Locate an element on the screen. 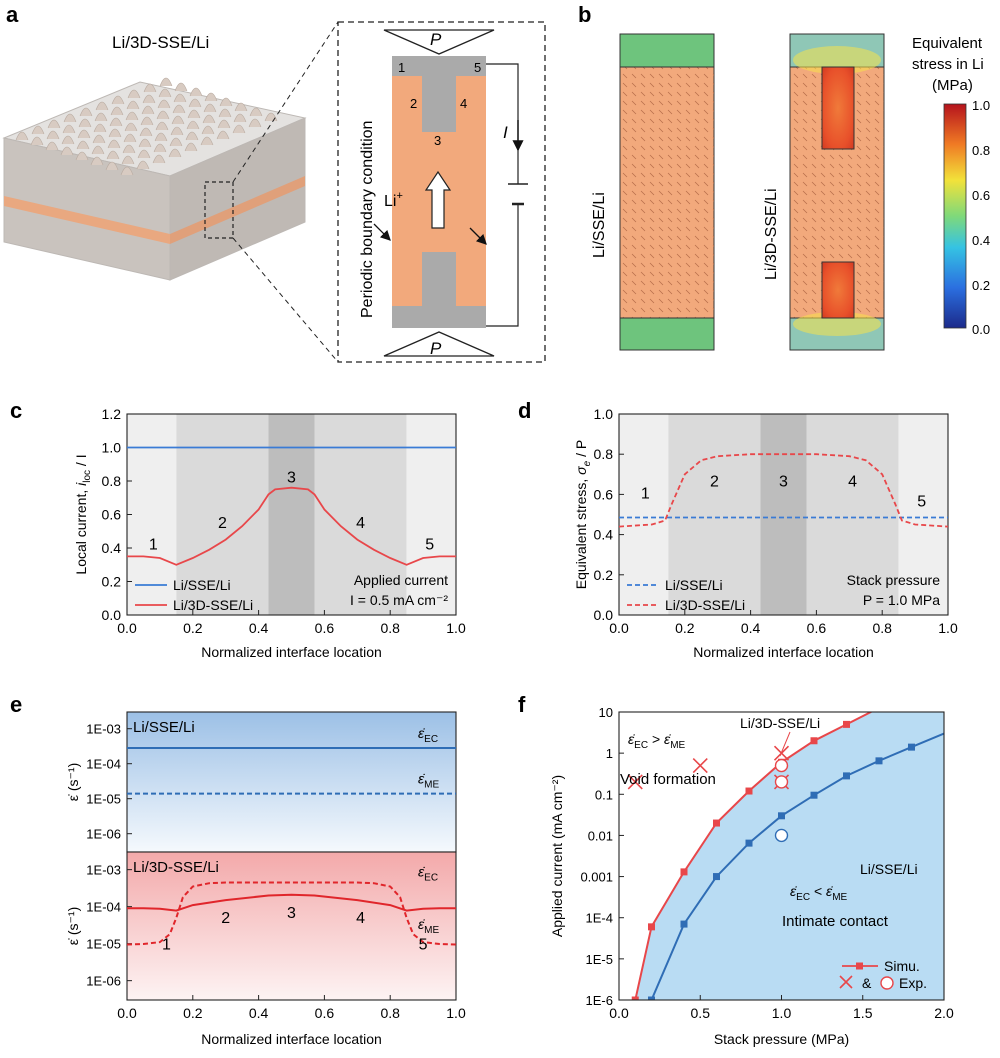 The height and width of the screenshot is (1058, 1000). colorbar-tick: 1.0 is located at coordinates (981, 105).